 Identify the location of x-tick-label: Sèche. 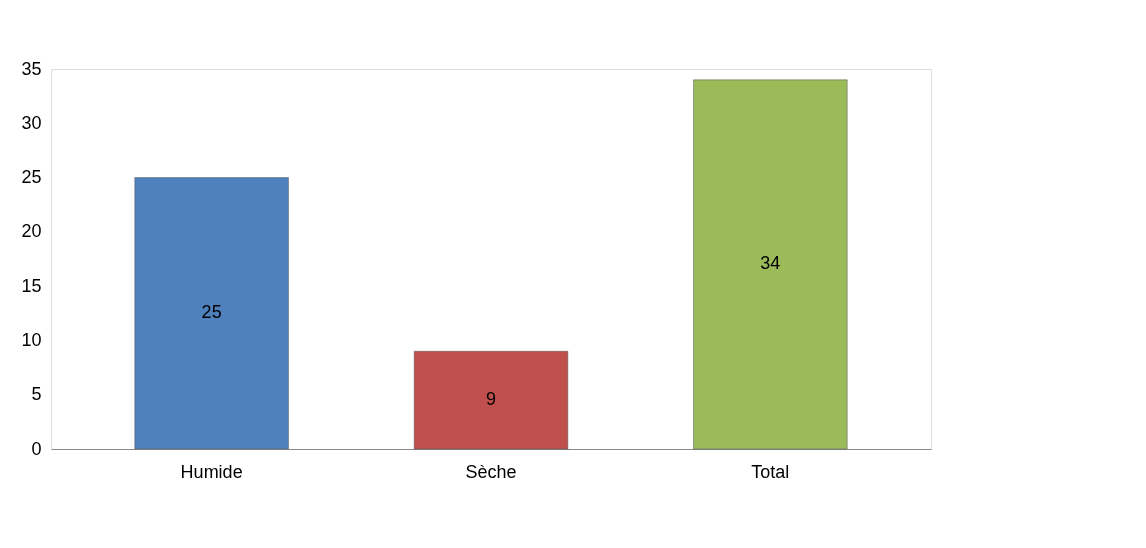
(491, 471).